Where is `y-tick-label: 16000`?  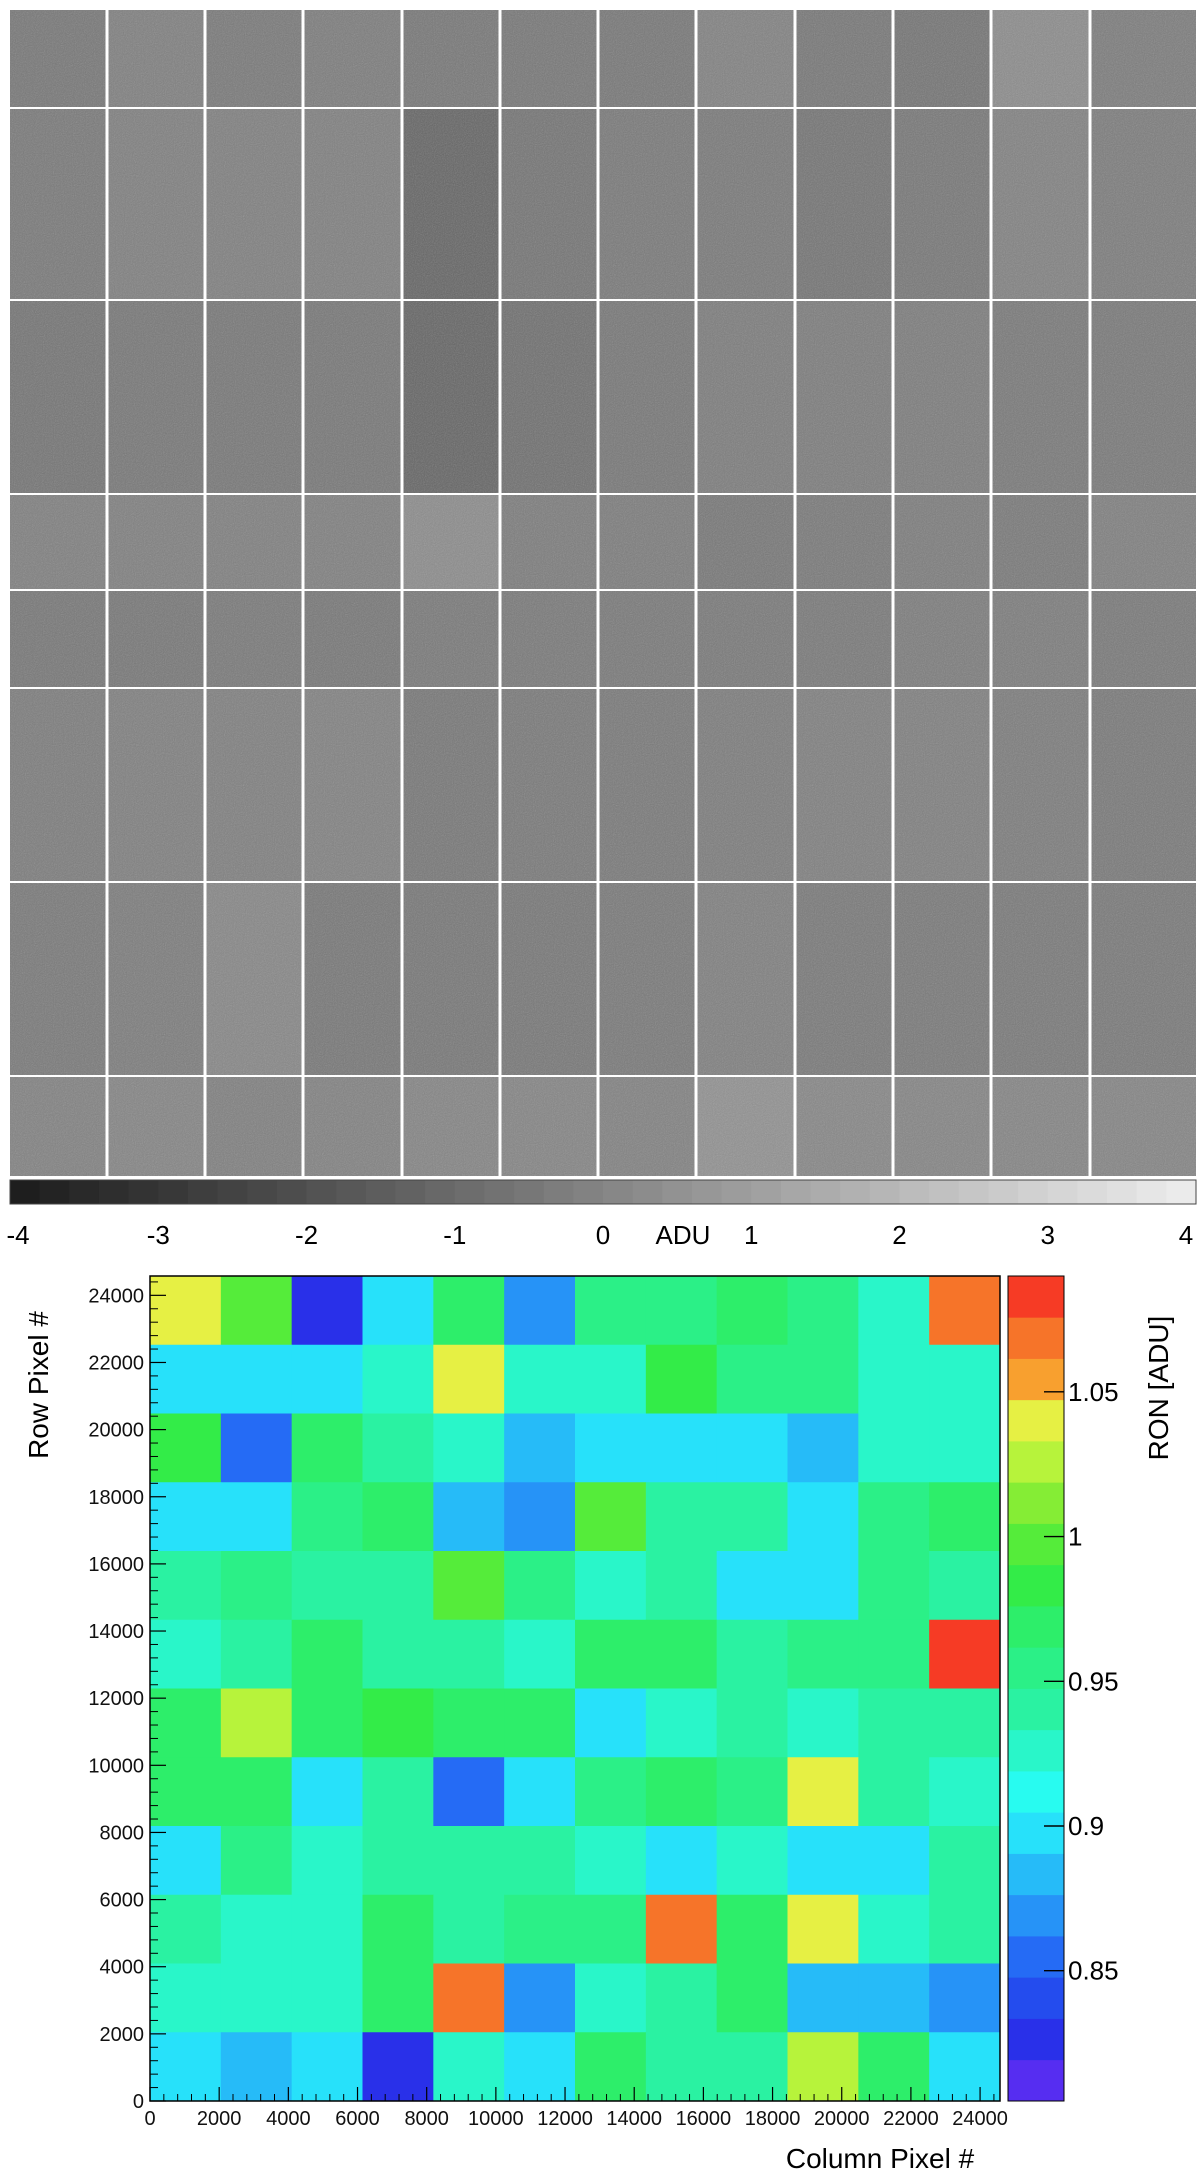 y-tick-label: 16000 is located at coordinates (116, 1565).